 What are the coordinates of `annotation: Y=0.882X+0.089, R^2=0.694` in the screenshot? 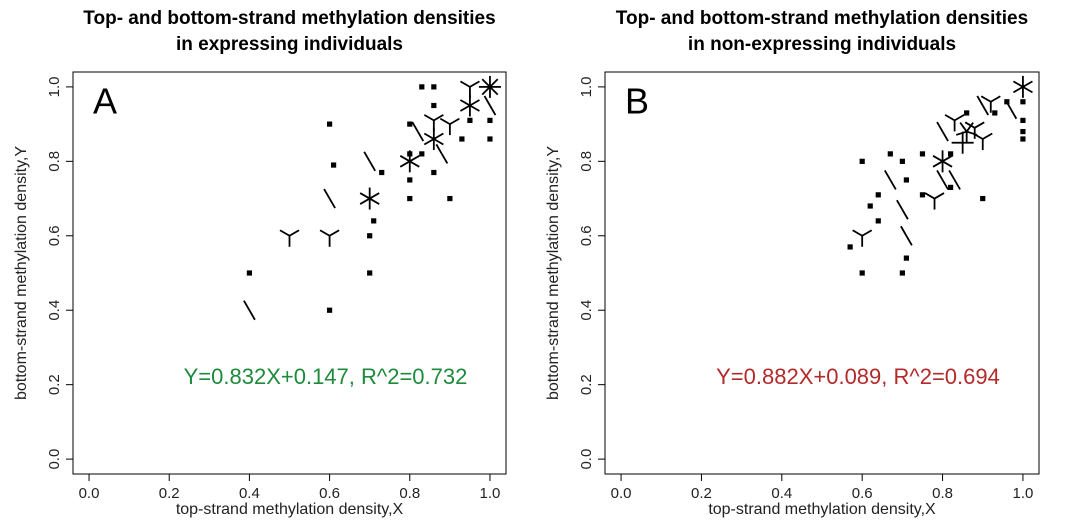 It's located at (858, 376).